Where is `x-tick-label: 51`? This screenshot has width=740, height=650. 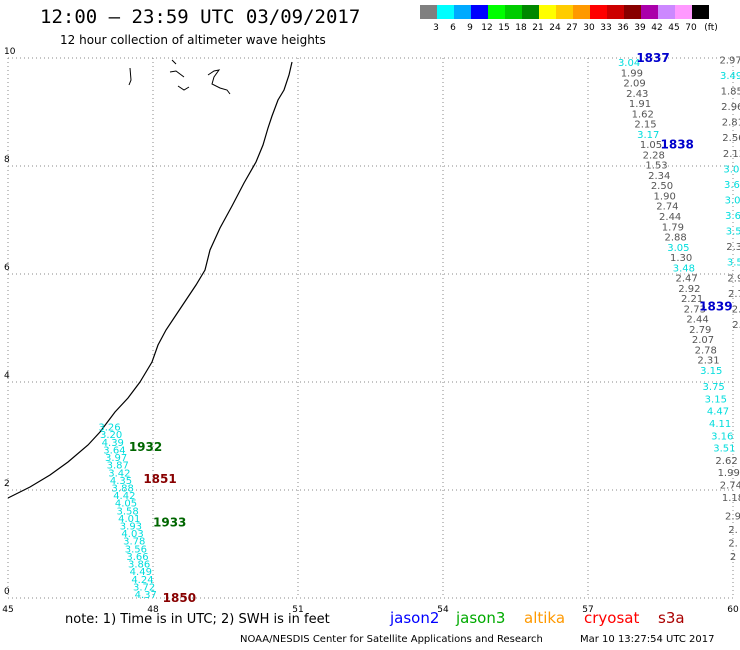 x-tick-label: 51 is located at coordinates (297, 610).